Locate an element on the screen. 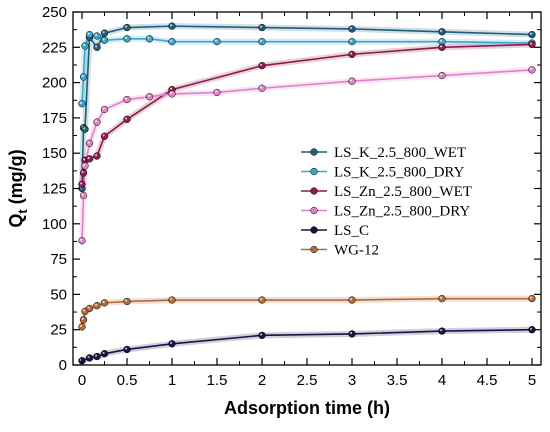  y-tick-label: 125 is located at coordinates (54, 189).